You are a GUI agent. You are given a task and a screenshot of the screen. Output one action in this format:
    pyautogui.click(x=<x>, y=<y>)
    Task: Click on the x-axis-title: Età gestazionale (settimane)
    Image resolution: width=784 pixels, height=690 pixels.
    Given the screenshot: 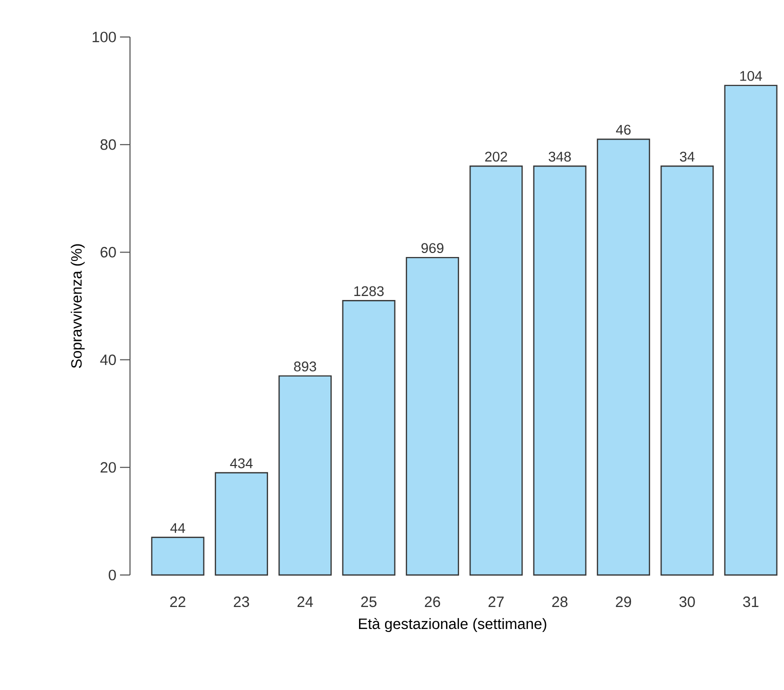 What is the action you would take?
    pyautogui.click(x=452, y=625)
    